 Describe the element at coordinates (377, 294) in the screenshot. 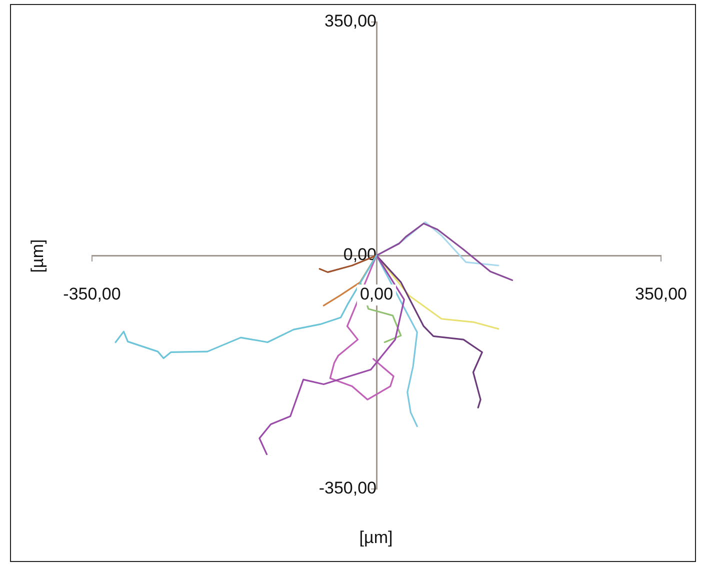

I see `x-tick-label: 0,00` at that location.